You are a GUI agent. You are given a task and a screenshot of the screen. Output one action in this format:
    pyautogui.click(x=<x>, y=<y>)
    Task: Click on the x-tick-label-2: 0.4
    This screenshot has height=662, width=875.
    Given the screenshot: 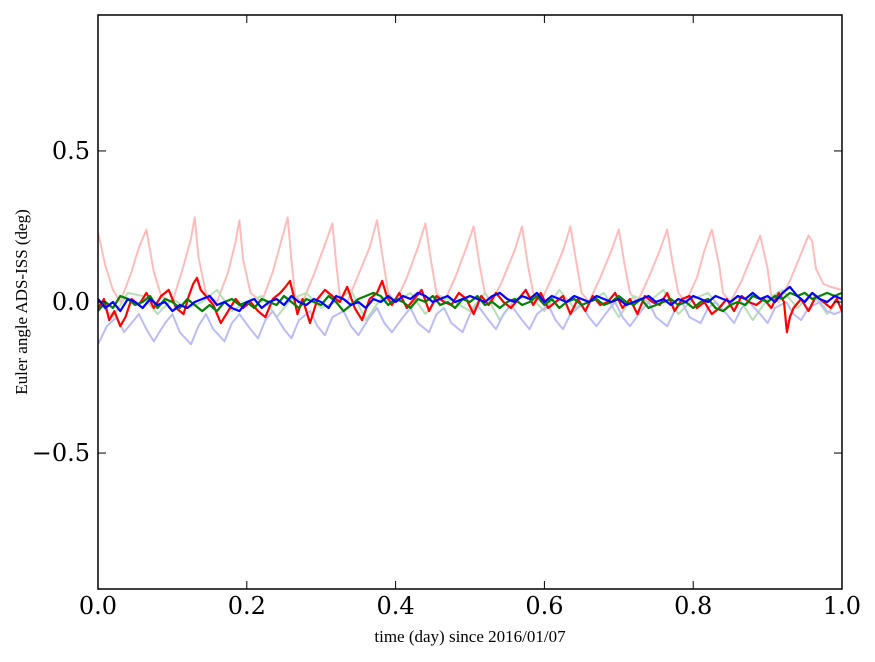 What is the action you would take?
    pyautogui.click(x=396, y=606)
    